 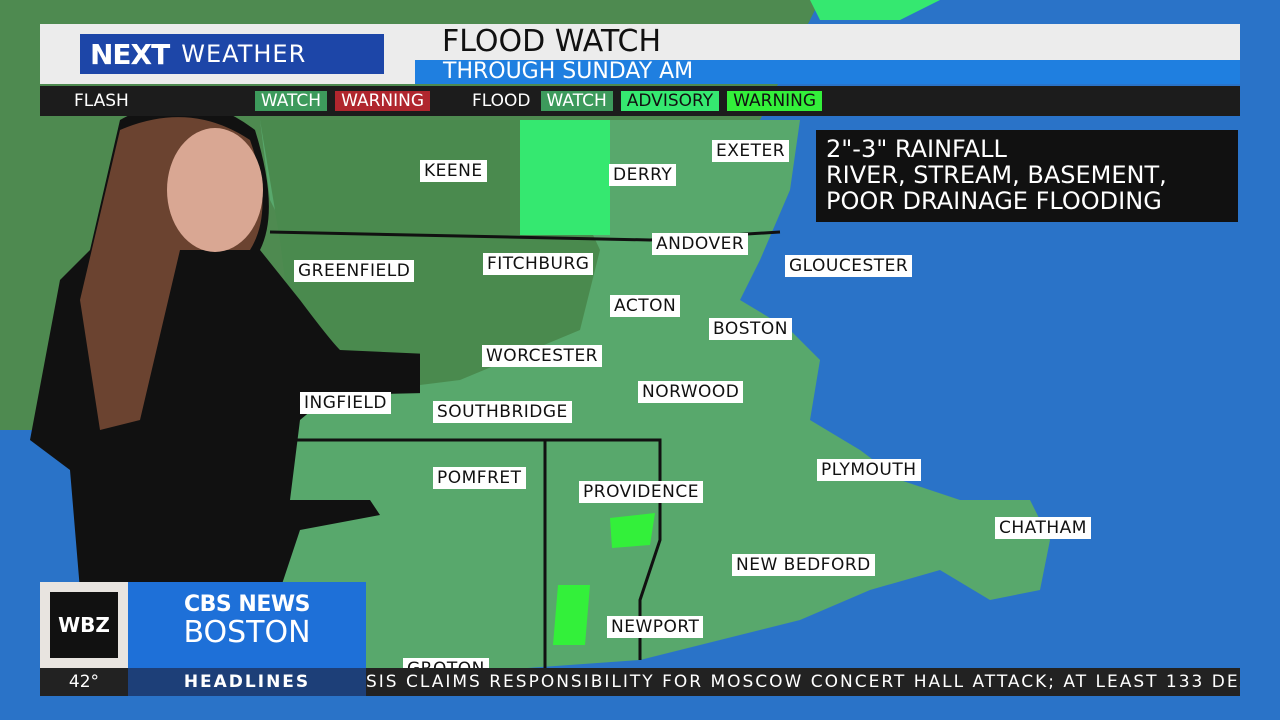 I want to click on advisory-area-nh, so click(x=875, y=10).